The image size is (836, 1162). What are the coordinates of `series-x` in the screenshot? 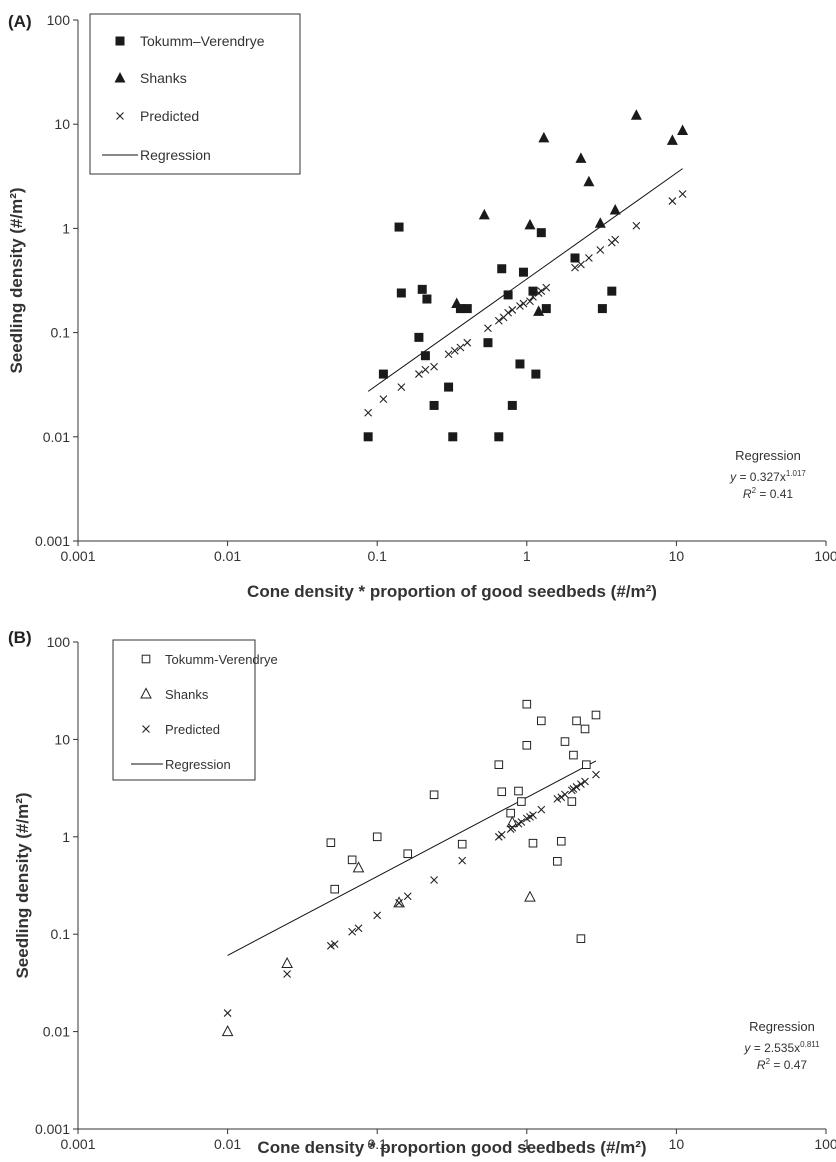 It's located at (411, 893).